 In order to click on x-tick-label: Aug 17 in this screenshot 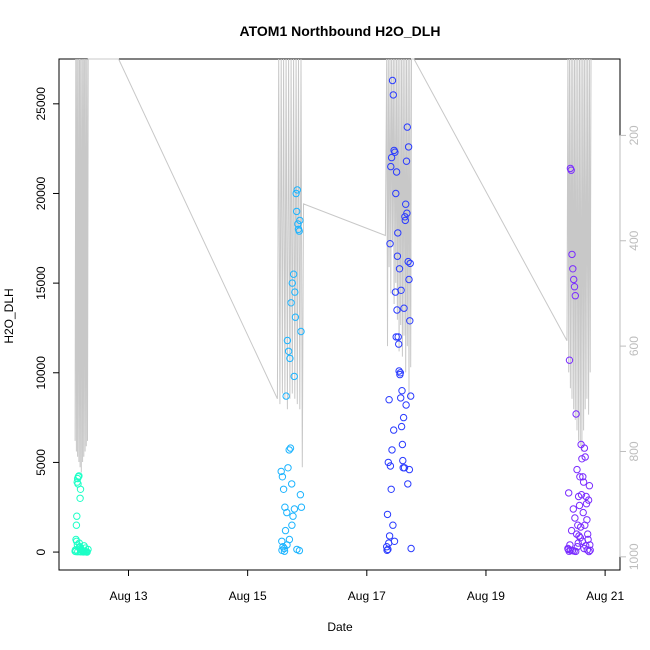, I will do `click(367, 596)`.